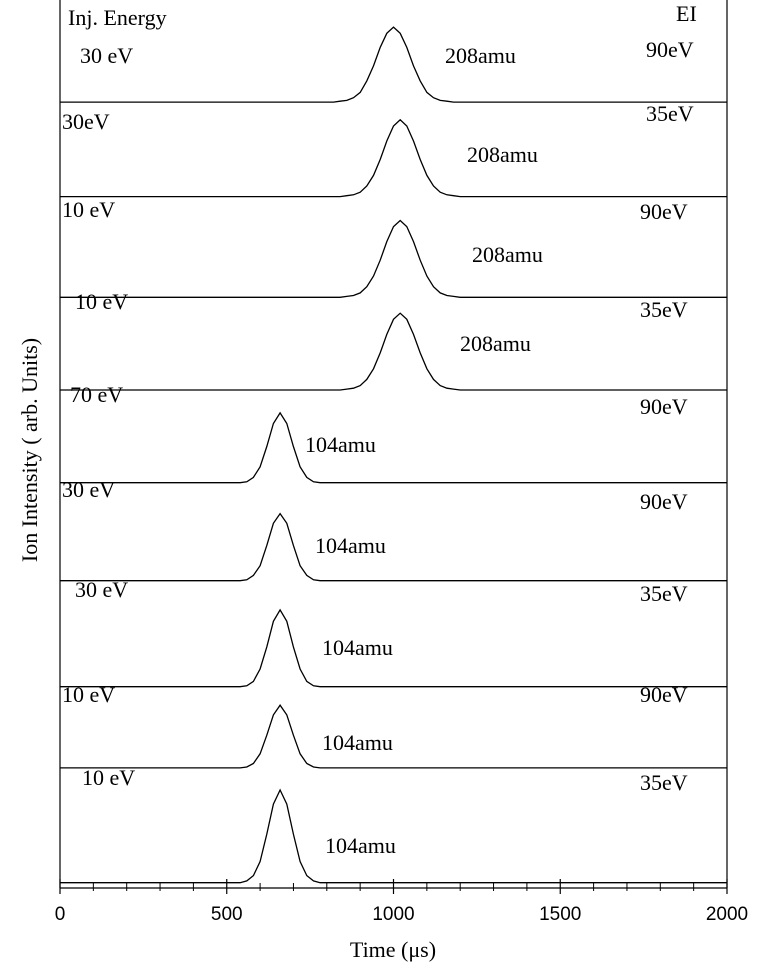  I want to click on x-axis-label: Time (μs), so click(393, 949).